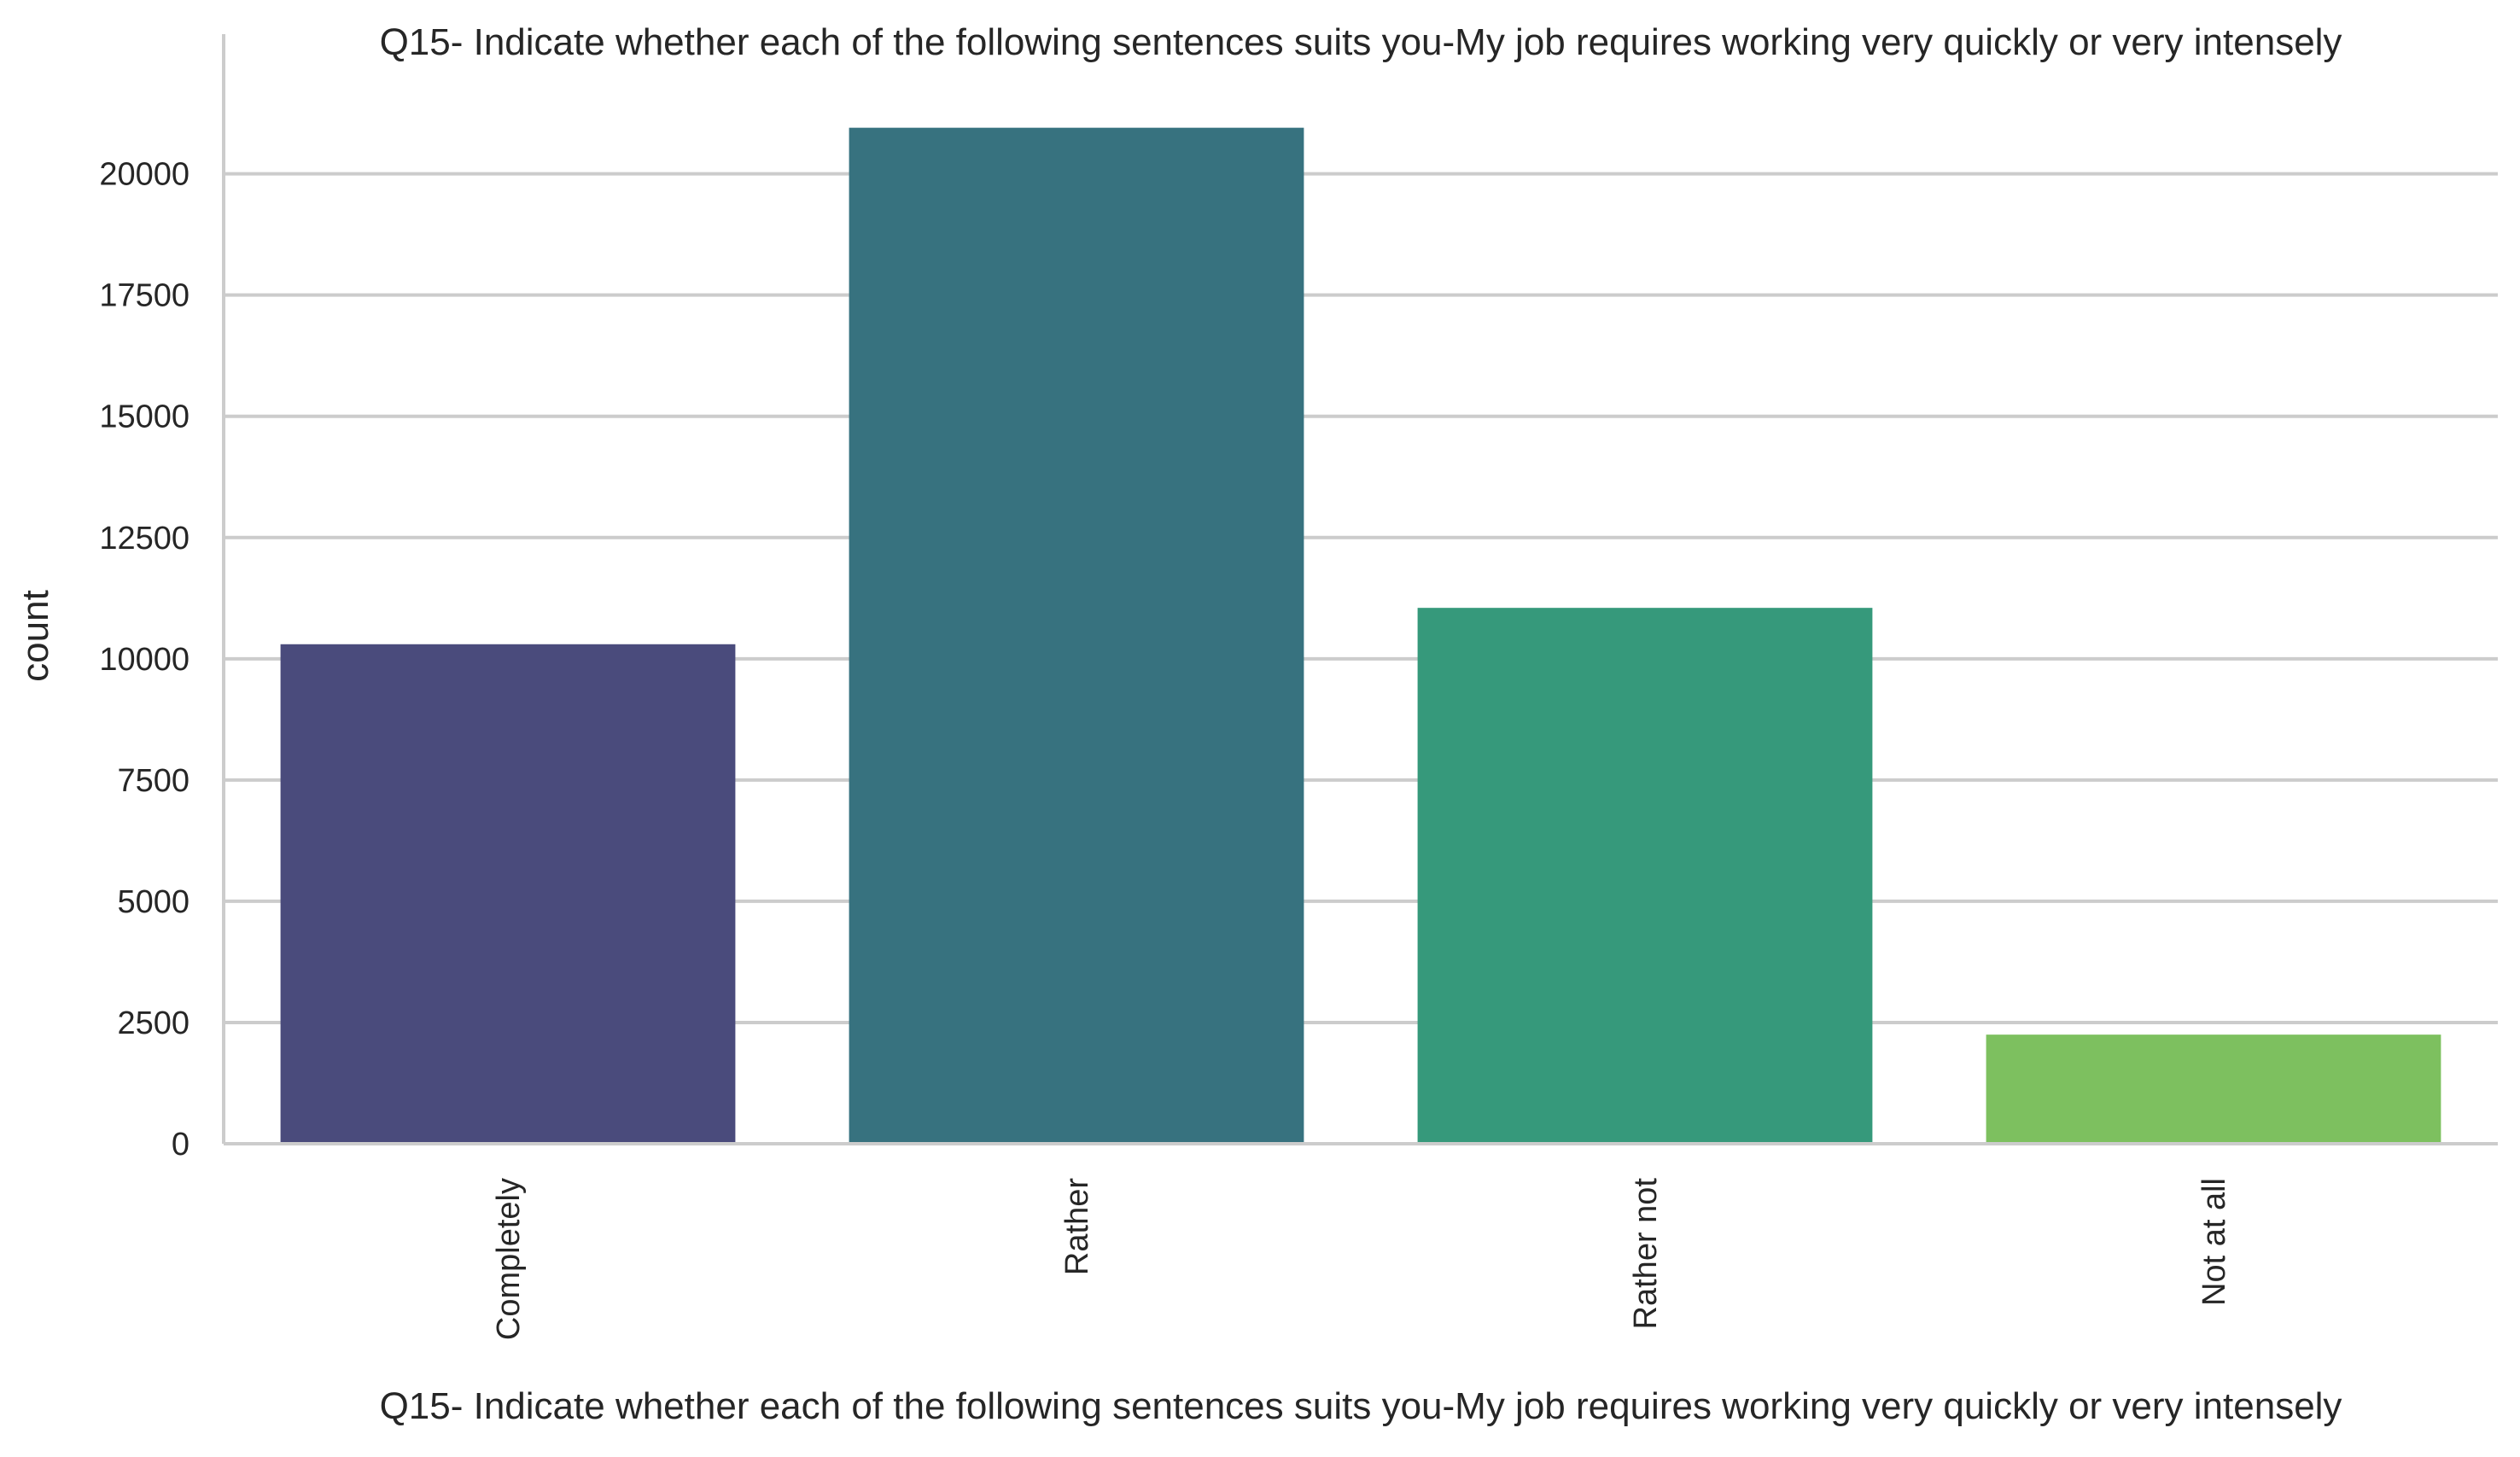 The image size is (2520, 1457). What do you see at coordinates (2214, 1242) in the screenshot?
I see `x-tick-label: Not at all` at bounding box center [2214, 1242].